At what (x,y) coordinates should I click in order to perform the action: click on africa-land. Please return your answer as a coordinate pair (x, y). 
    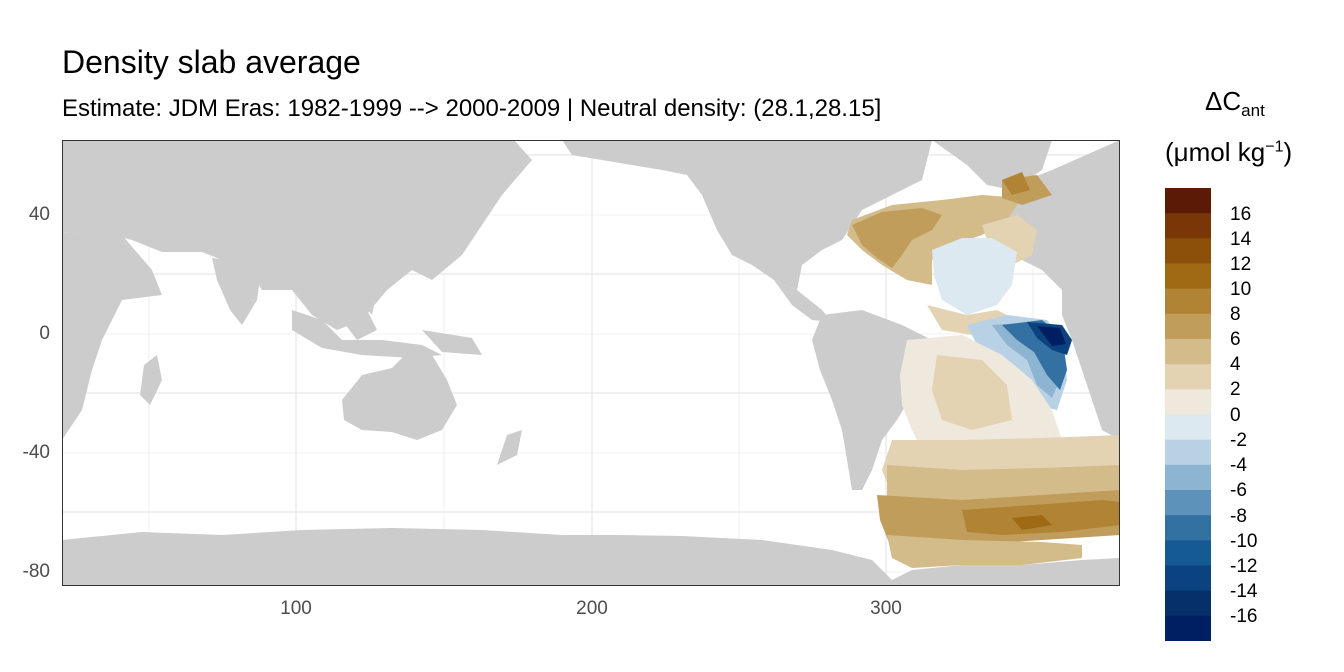
    Looking at the image, I should click on (112, 336).